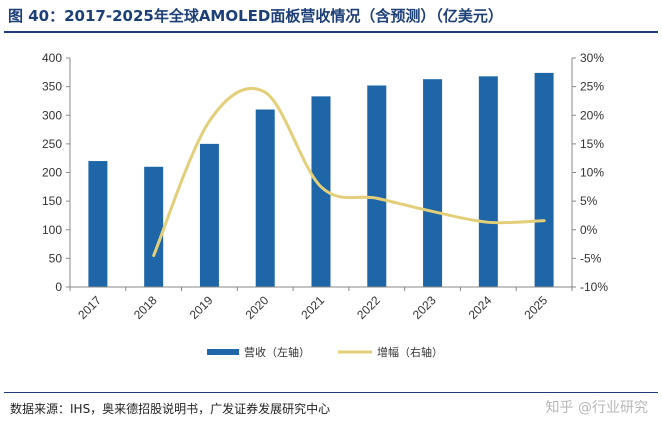 Image resolution: width=662 pixels, height=435 pixels. I want to click on bar-2021, so click(321, 191).